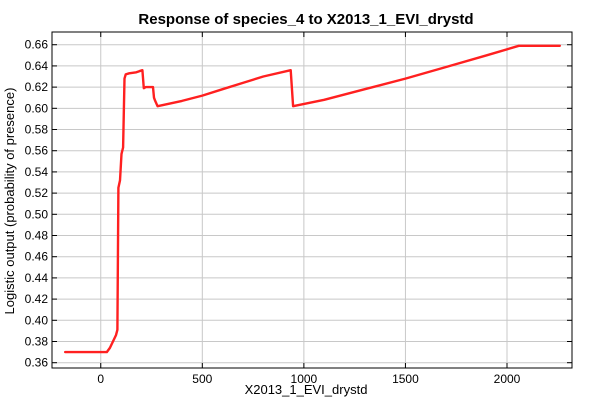 The width and height of the screenshot is (600, 400). What do you see at coordinates (507, 379) in the screenshot?
I see `x-tick-label: 2000` at bounding box center [507, 379].